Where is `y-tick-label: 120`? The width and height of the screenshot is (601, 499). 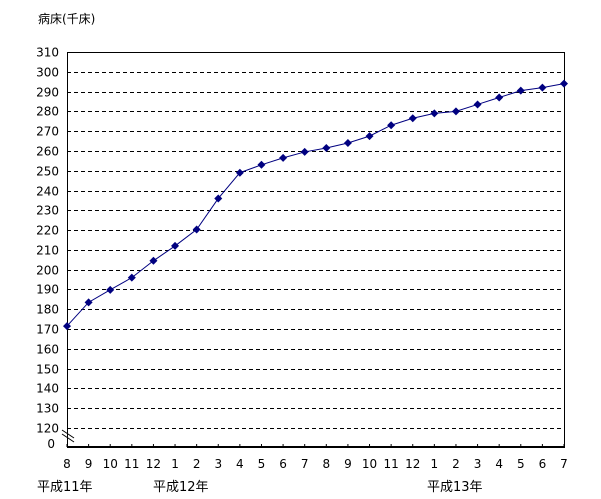
y-tick-label: 120 is located at coordinates (47, 429).